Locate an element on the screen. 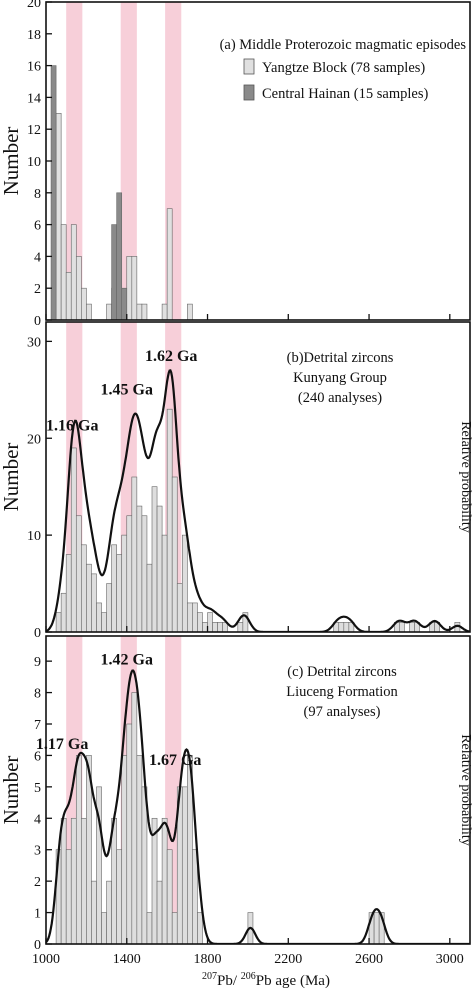  panel-title-line: (97 analyses) is located at coordinates (342, 712).